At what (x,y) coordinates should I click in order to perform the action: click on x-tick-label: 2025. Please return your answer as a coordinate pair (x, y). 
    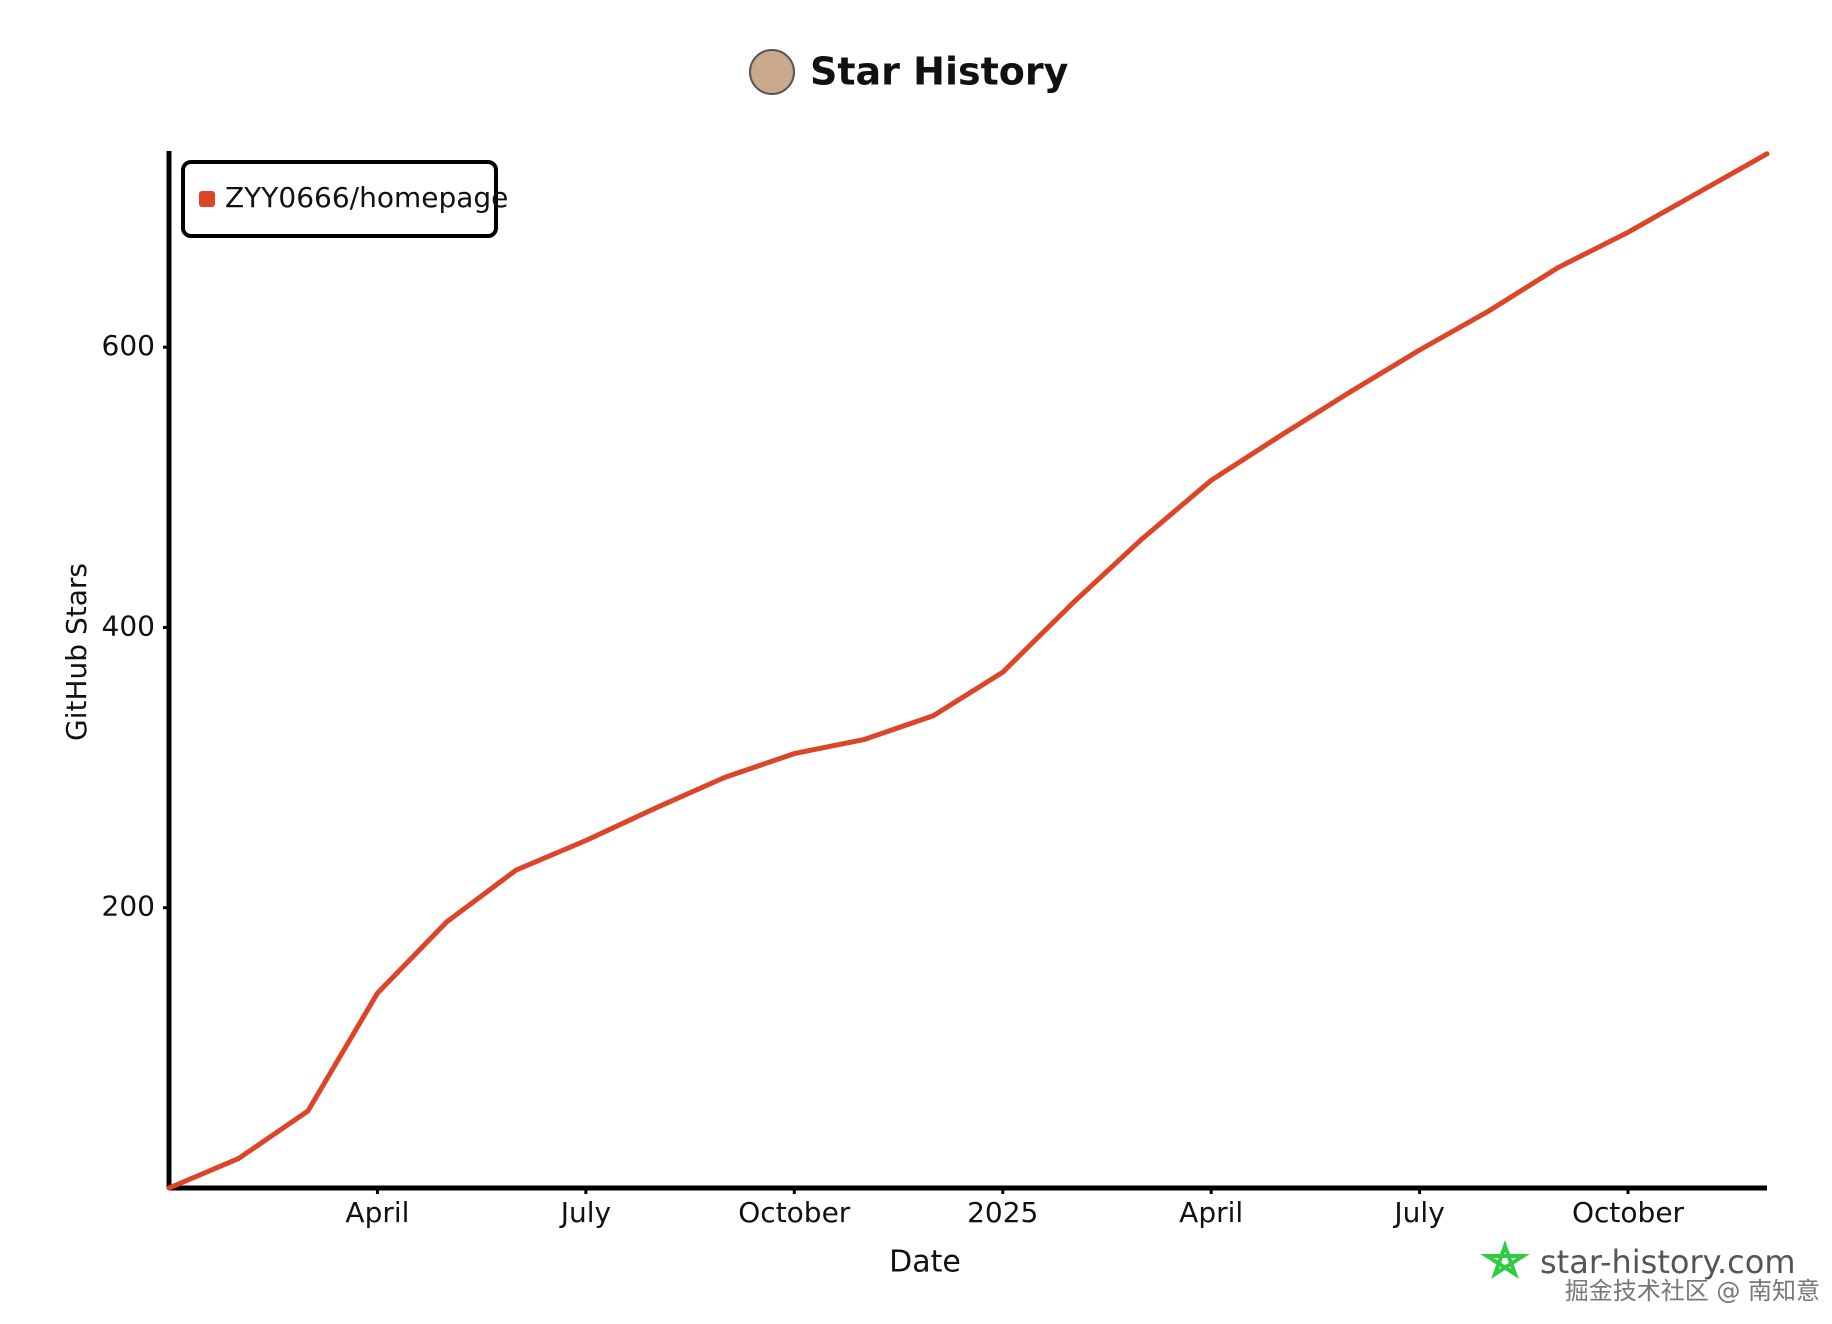
    Looking at the image, I should click on (1002, 1212).